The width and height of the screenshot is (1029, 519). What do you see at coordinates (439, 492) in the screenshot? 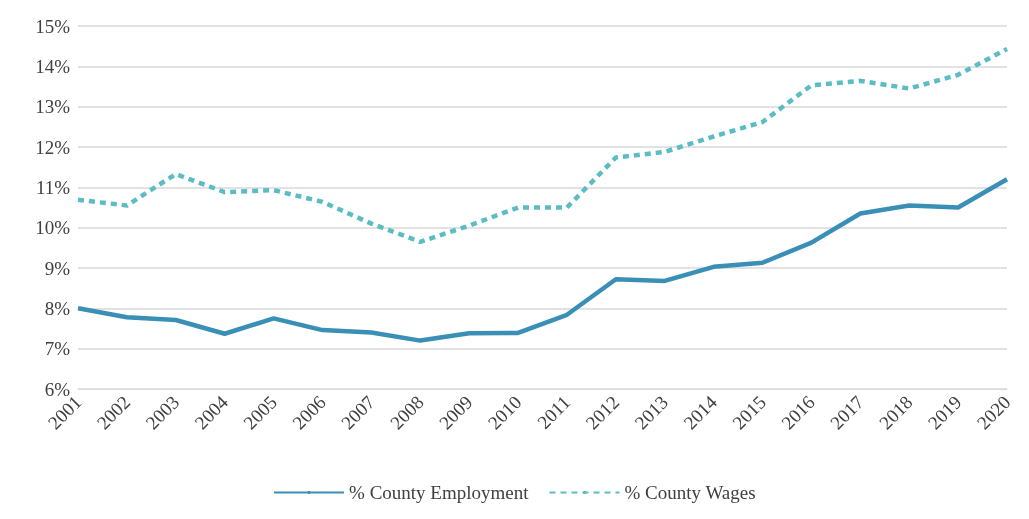
I see `legend-label: % County Employment` at bounding box center [439, 492].